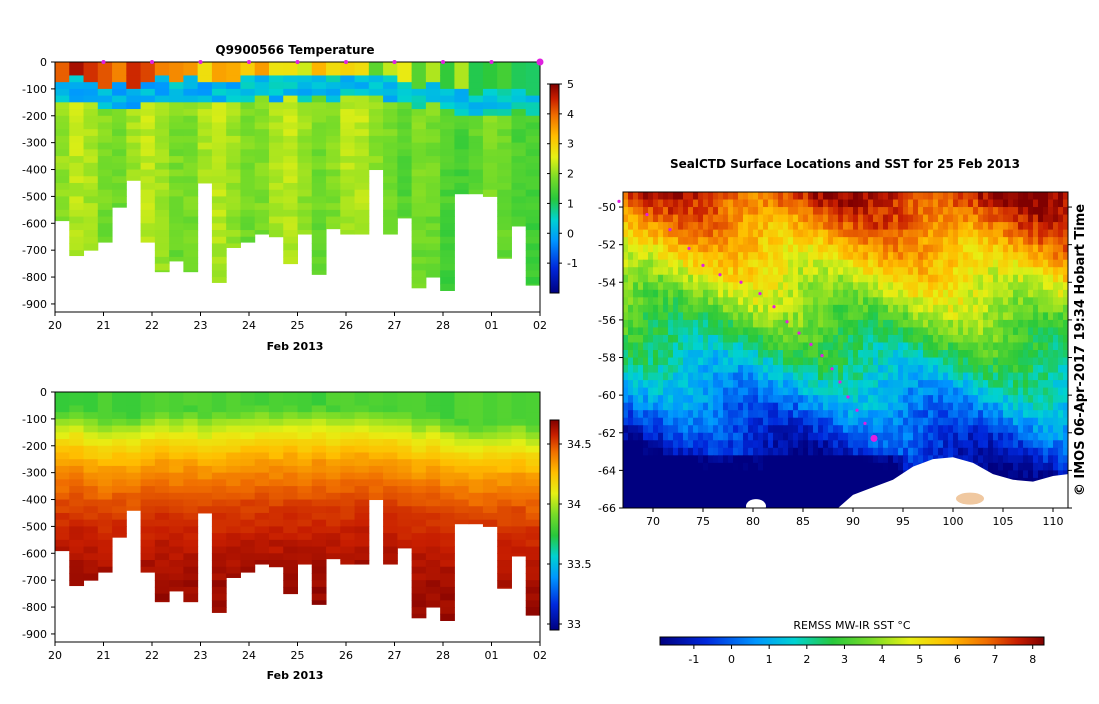 This screenshot has width=1099, height=704. What do you see at coordinates (492, 62) in the screenshot?
I see `profile-marker` at bounding box center [492, 62].